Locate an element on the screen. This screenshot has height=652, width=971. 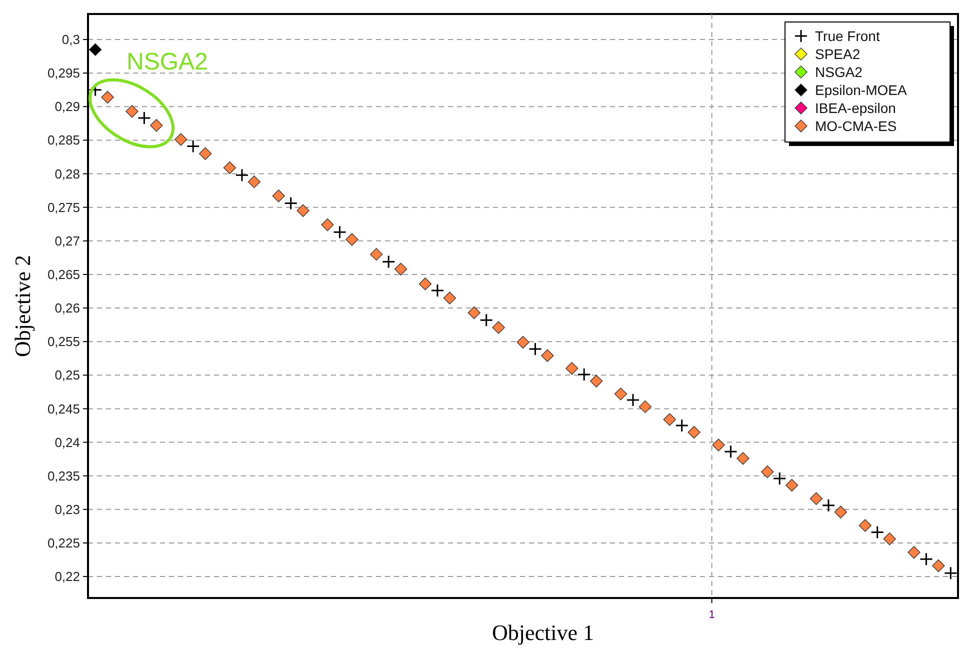
y-tick-label: 0,24 is located at coordinates (67, 442).